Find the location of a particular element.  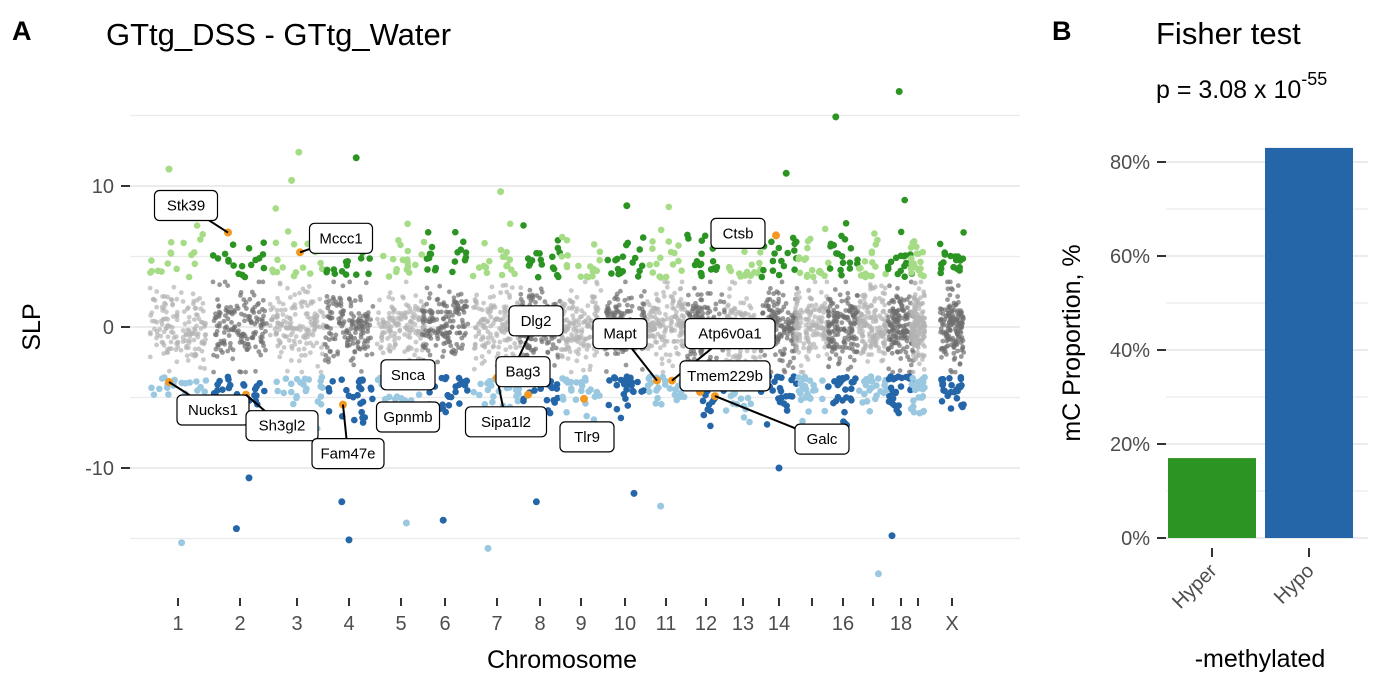

x-tick-label: 3 is located at coordinates (296, 624).